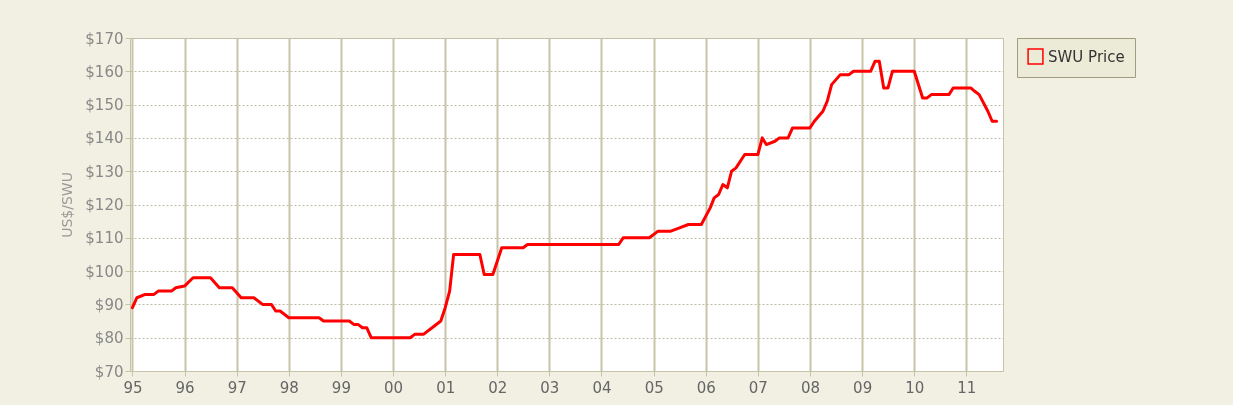  What do you see at coordinates (498, 387) in the screenshot?
I see `x-tick-label: 02` at bounding box center [498, 387].